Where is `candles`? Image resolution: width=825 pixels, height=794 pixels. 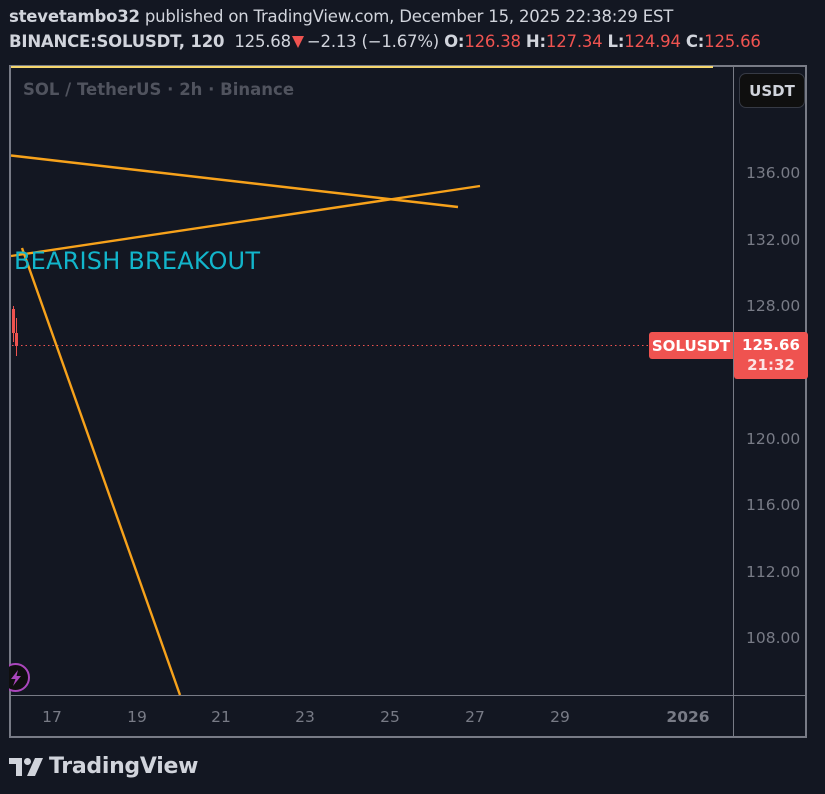 candles is located at coordinates (15, 331).